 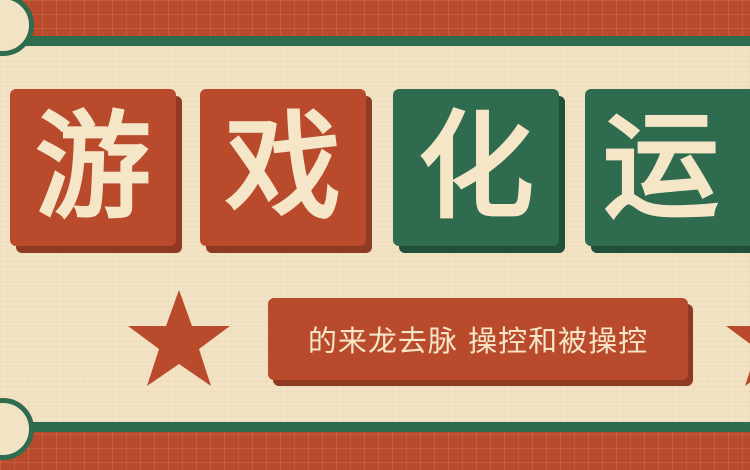 I want to click on subtitle-banner: 的来龙去脉 操控和被操控, so click(x=478, y=339).